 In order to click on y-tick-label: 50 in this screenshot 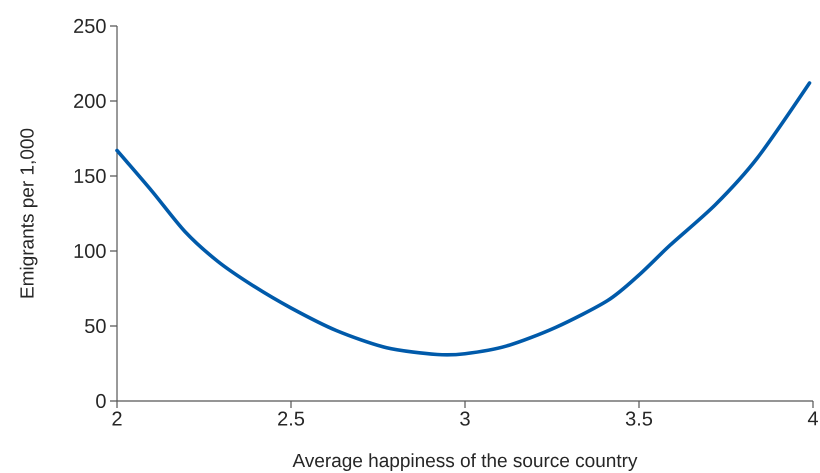, I will do `click(95, 326)`.